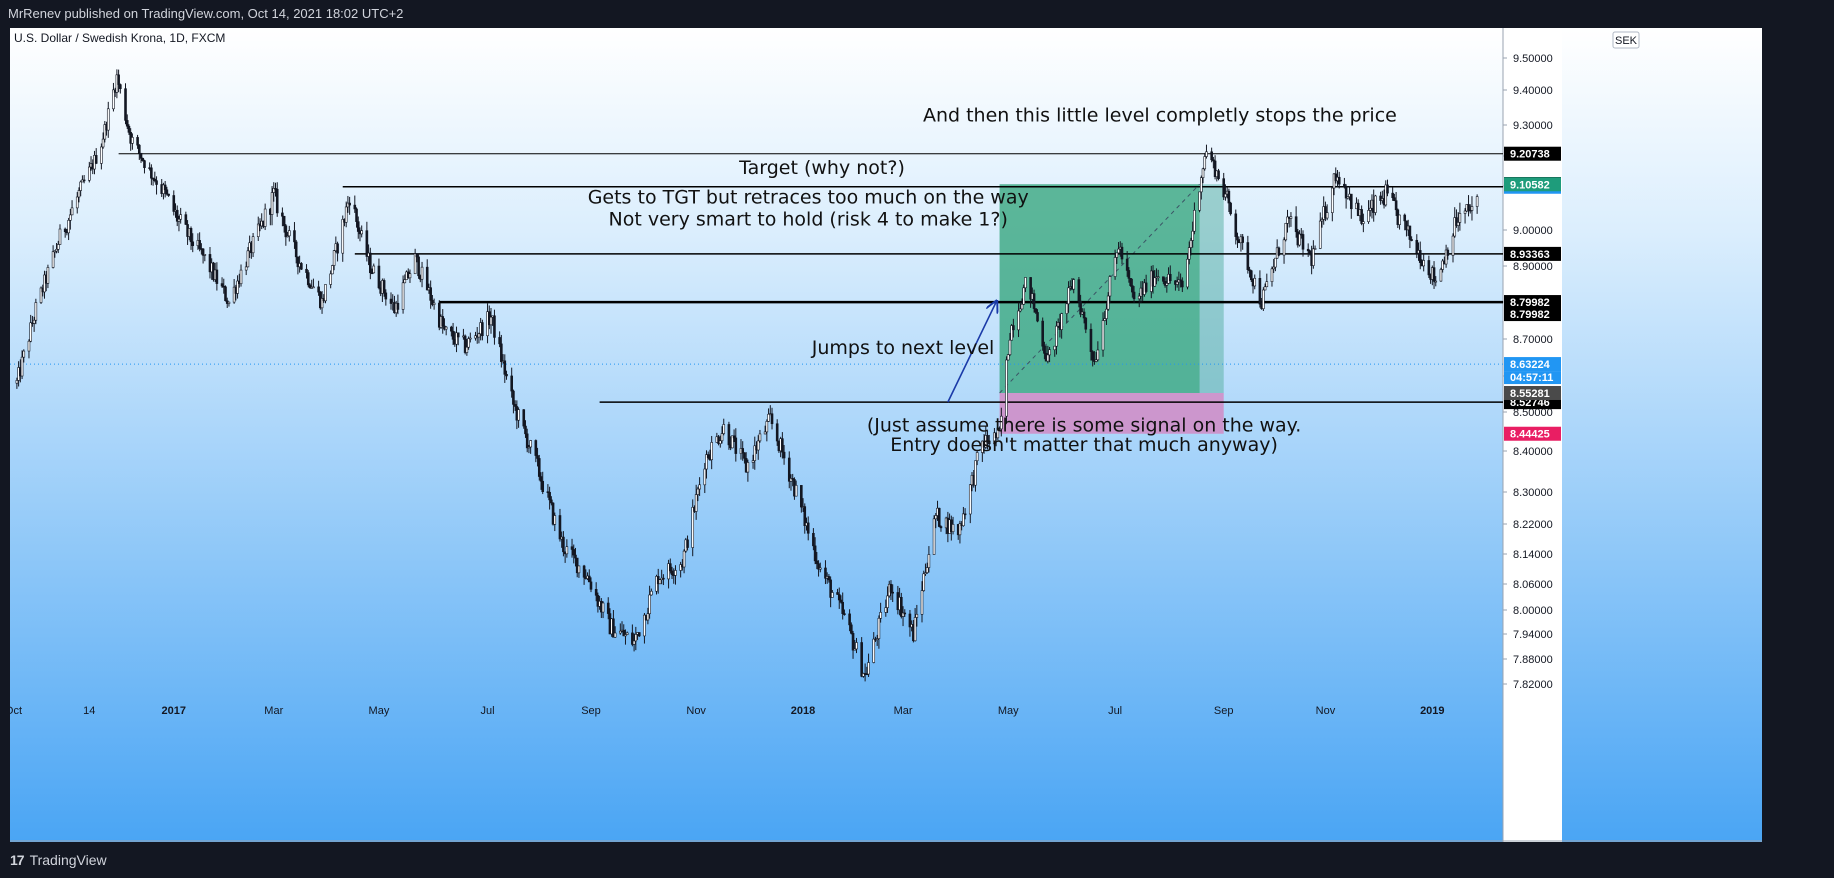  Describe the element at coordinates (1111, 308) in the screenshot. I see `long-position-tool` at that location.